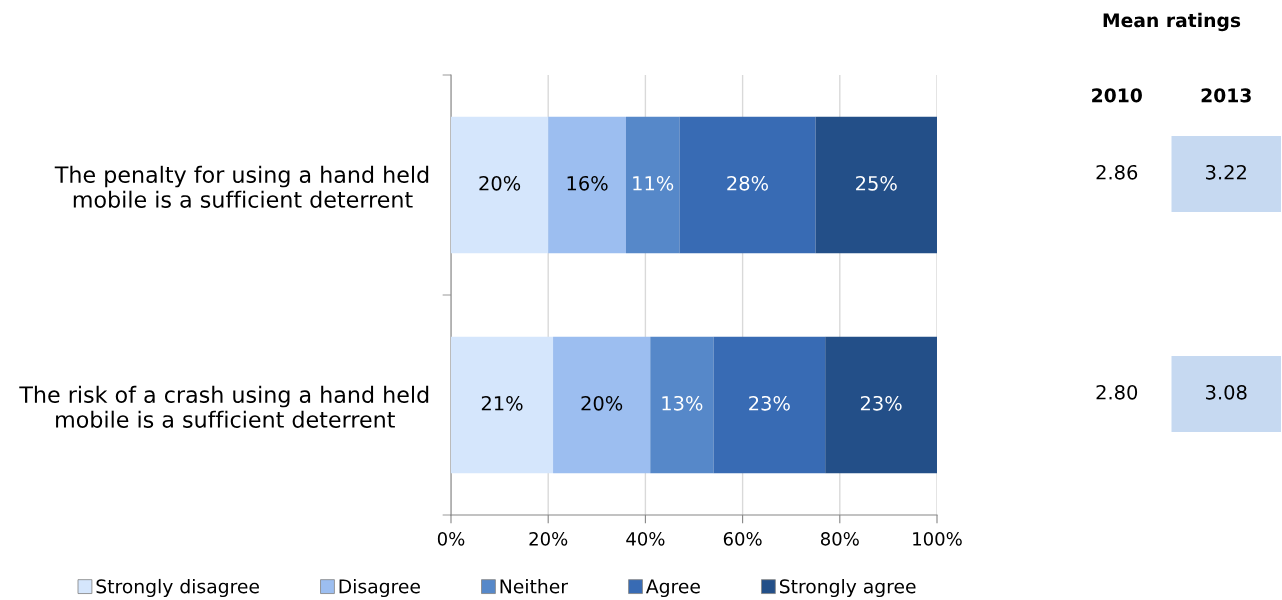 This screenshot has height=600, width=1282. Describe the element at coordinates (379, 588) in the screenshot. I see `legend-label: Disagree` at that location.